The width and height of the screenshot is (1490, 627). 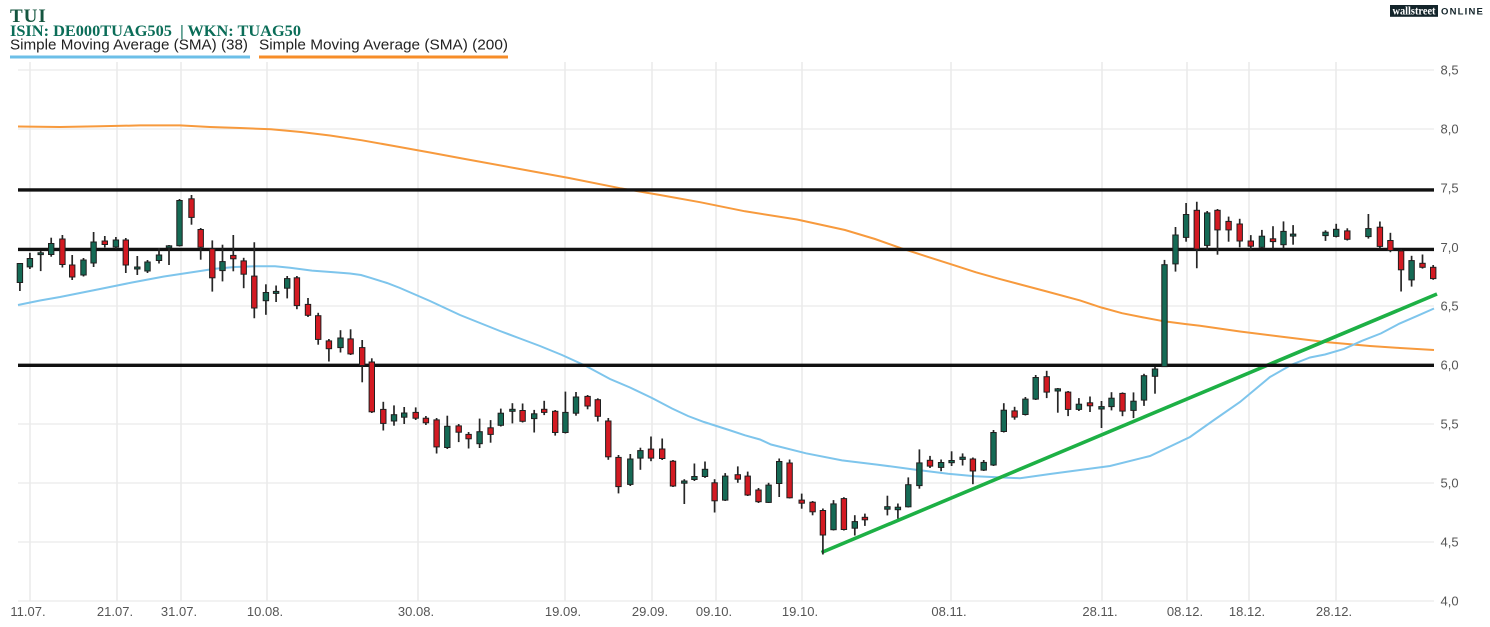 I want to click on svg-text: 08.11., so click(x=948, y=611).